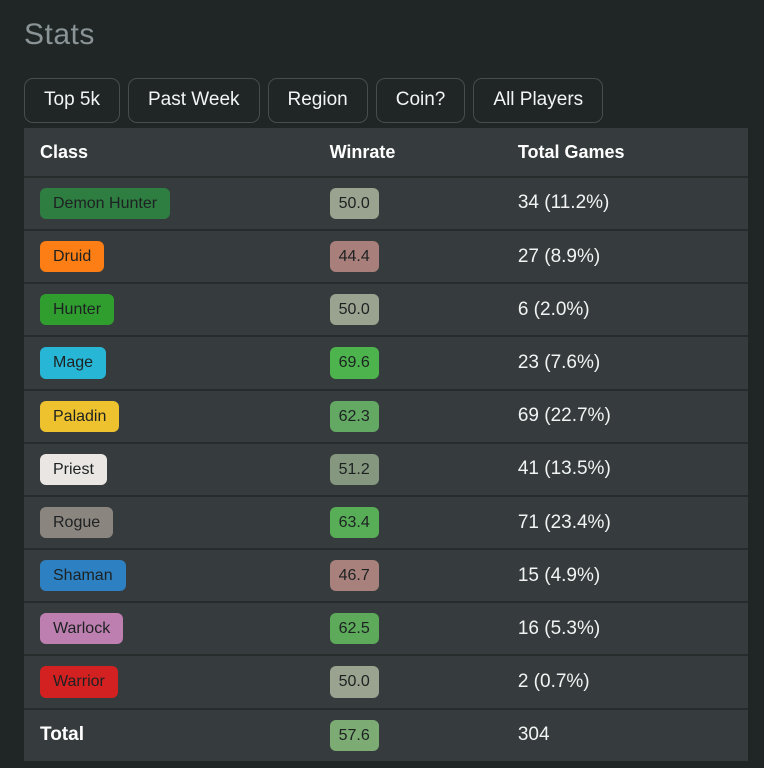  What do you see at coordinates (559, 362) in the screenshot?
I see `total-games-value: 23 (7.6%)` at bounding box center [559, 362].